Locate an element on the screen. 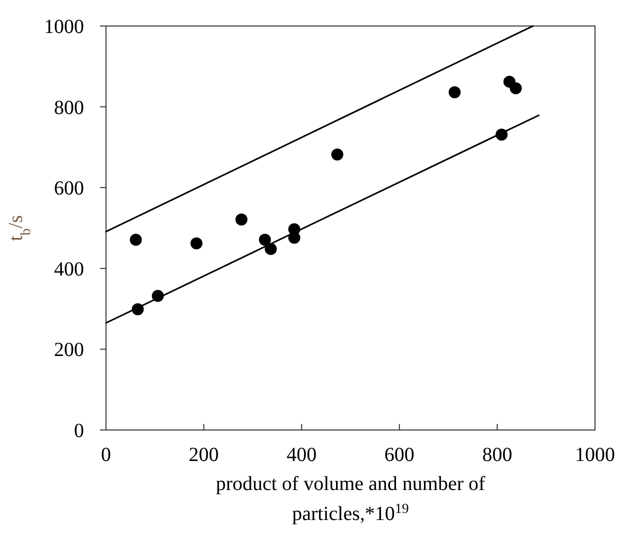 This screenshot has height=544, width=624. x-tick-label: 0 is located at coordinates (106, 455).